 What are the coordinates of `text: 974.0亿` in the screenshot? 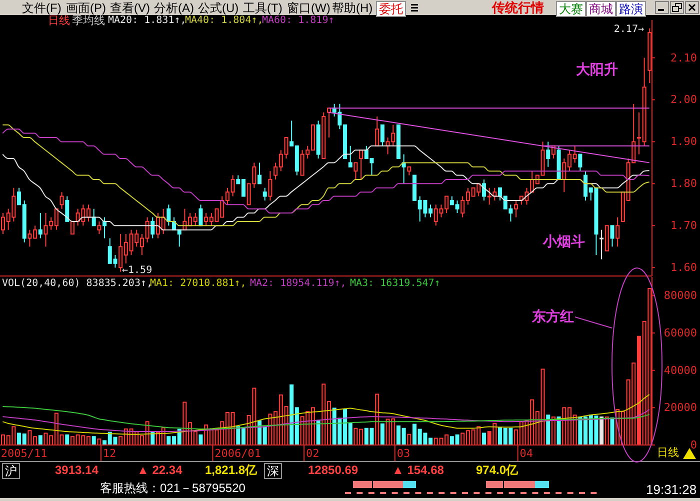 It's located at (497, 470).